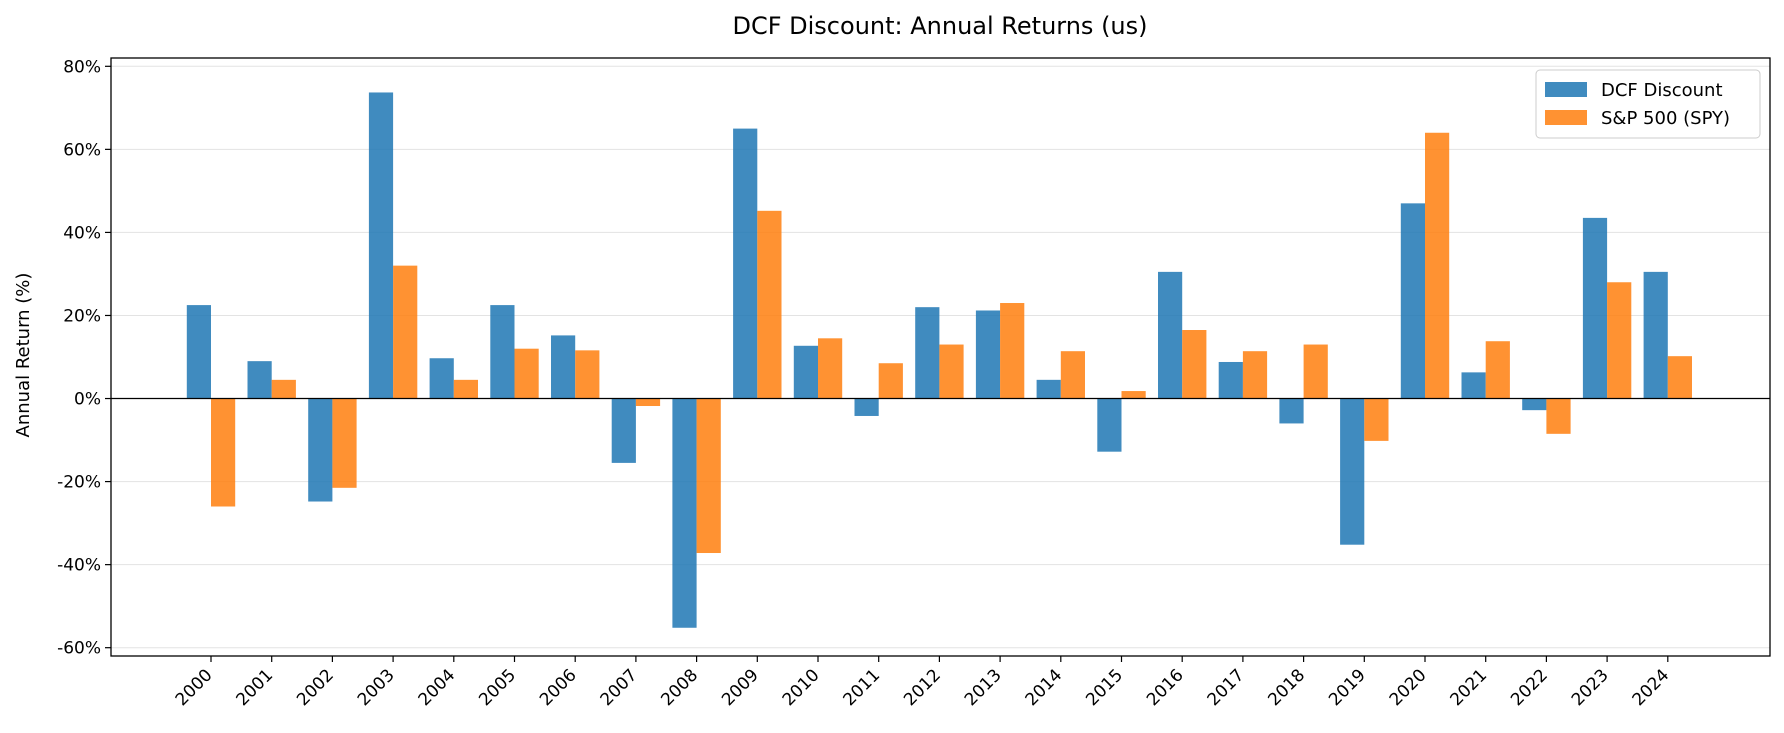  What do you see at coordinates (648, 402) in the screenshot?
I see `bar-sp500-2007` at bounding box center [648, 402].